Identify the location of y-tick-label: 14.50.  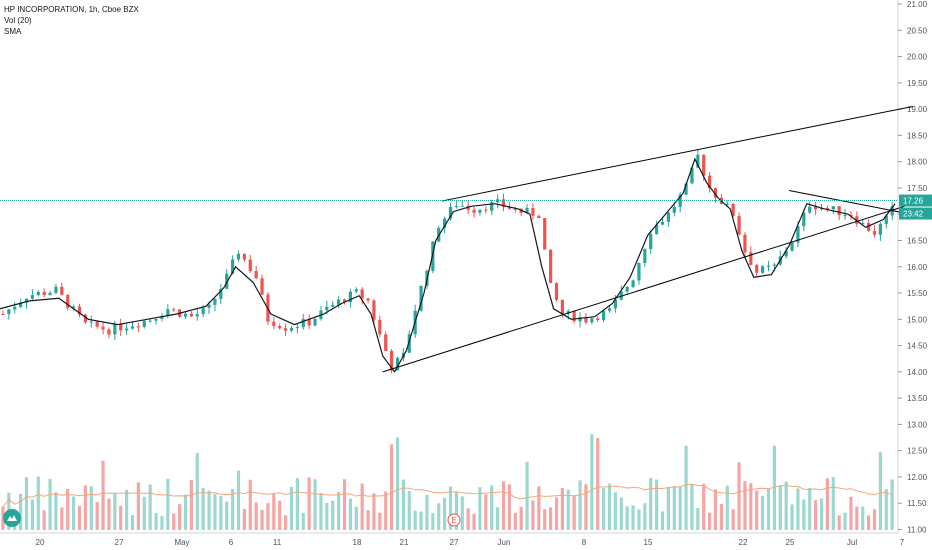
(917, 346).